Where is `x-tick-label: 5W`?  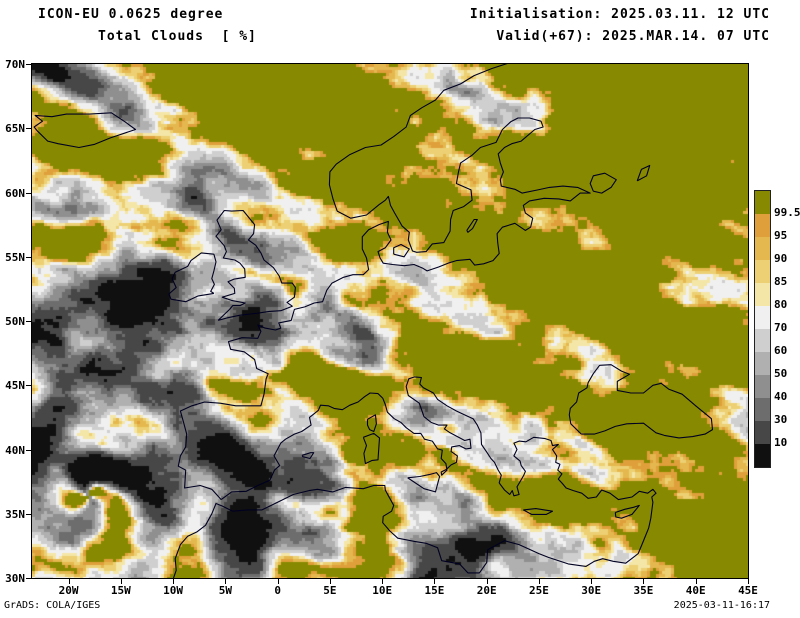 x-tick-label: 5W is located at coordinates (225, 590).